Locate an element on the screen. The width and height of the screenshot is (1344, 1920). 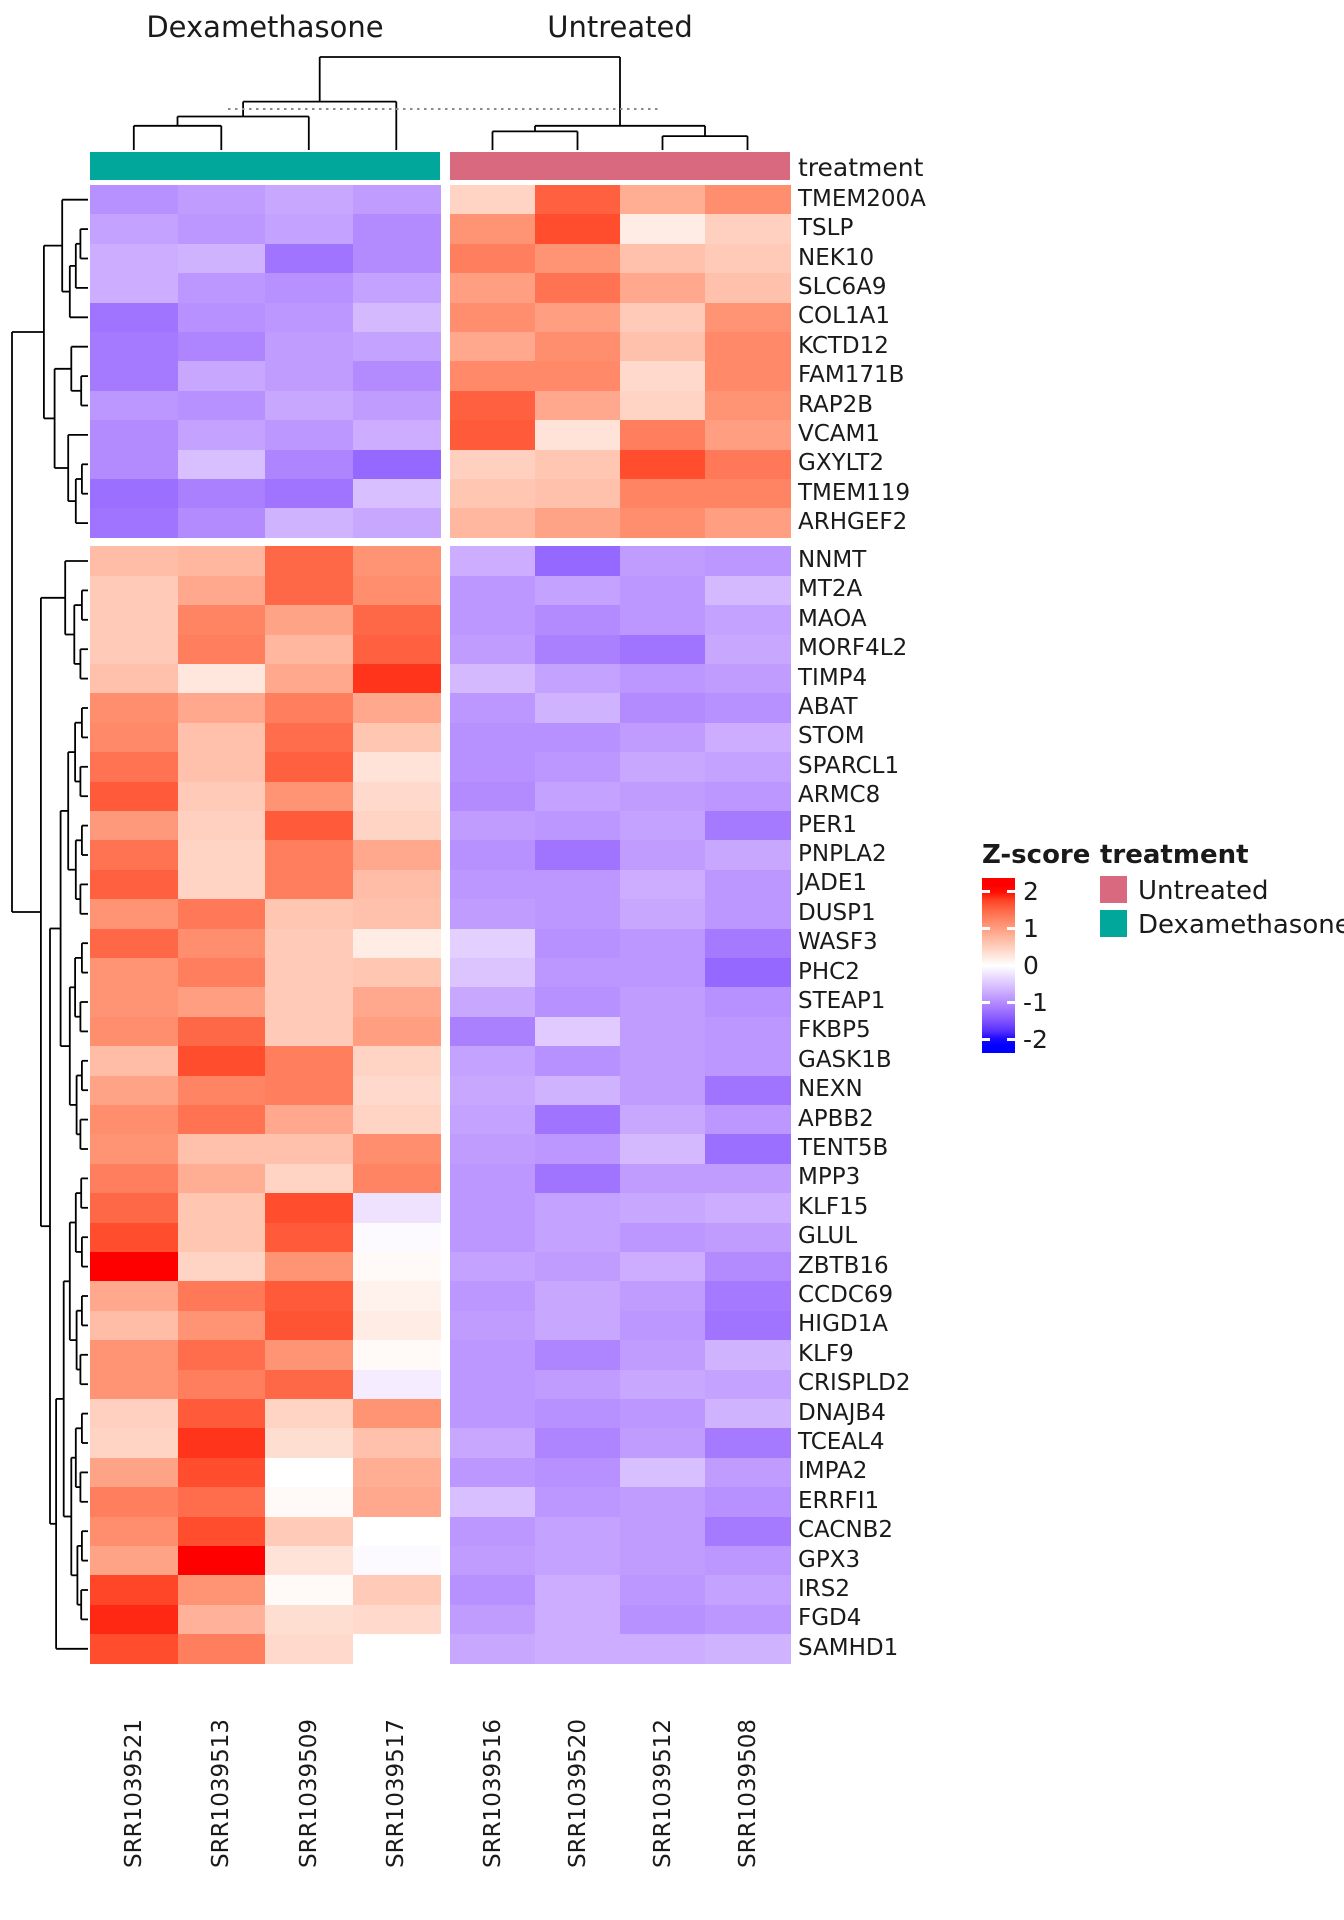
zscore-tick-label: -2 is located at coordinates (1035, 1039).